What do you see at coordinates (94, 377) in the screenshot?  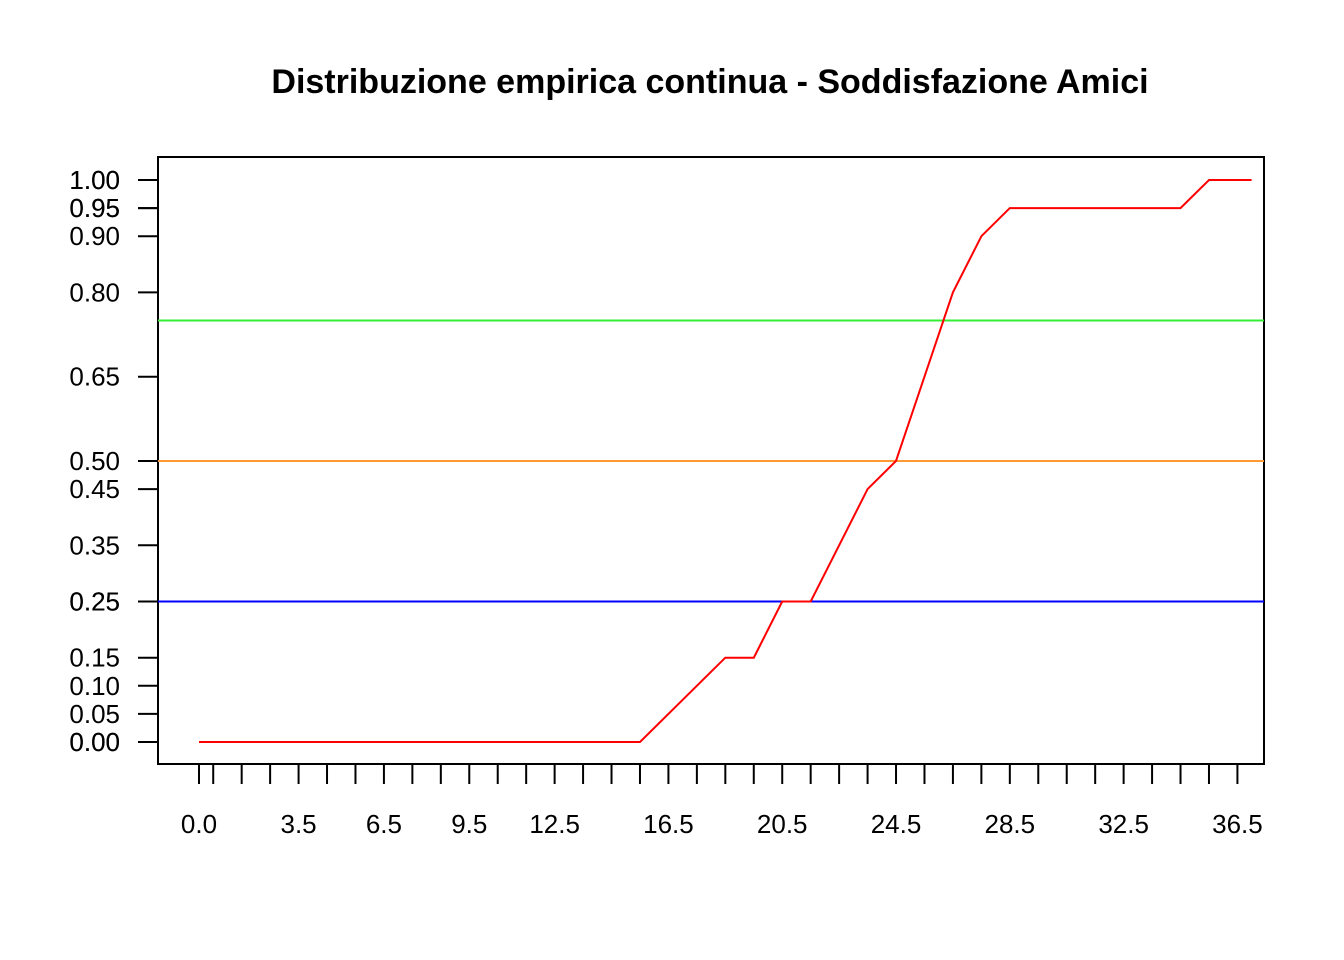 I see `y-tick-label: 0.65` at bounding box center [94, 377].